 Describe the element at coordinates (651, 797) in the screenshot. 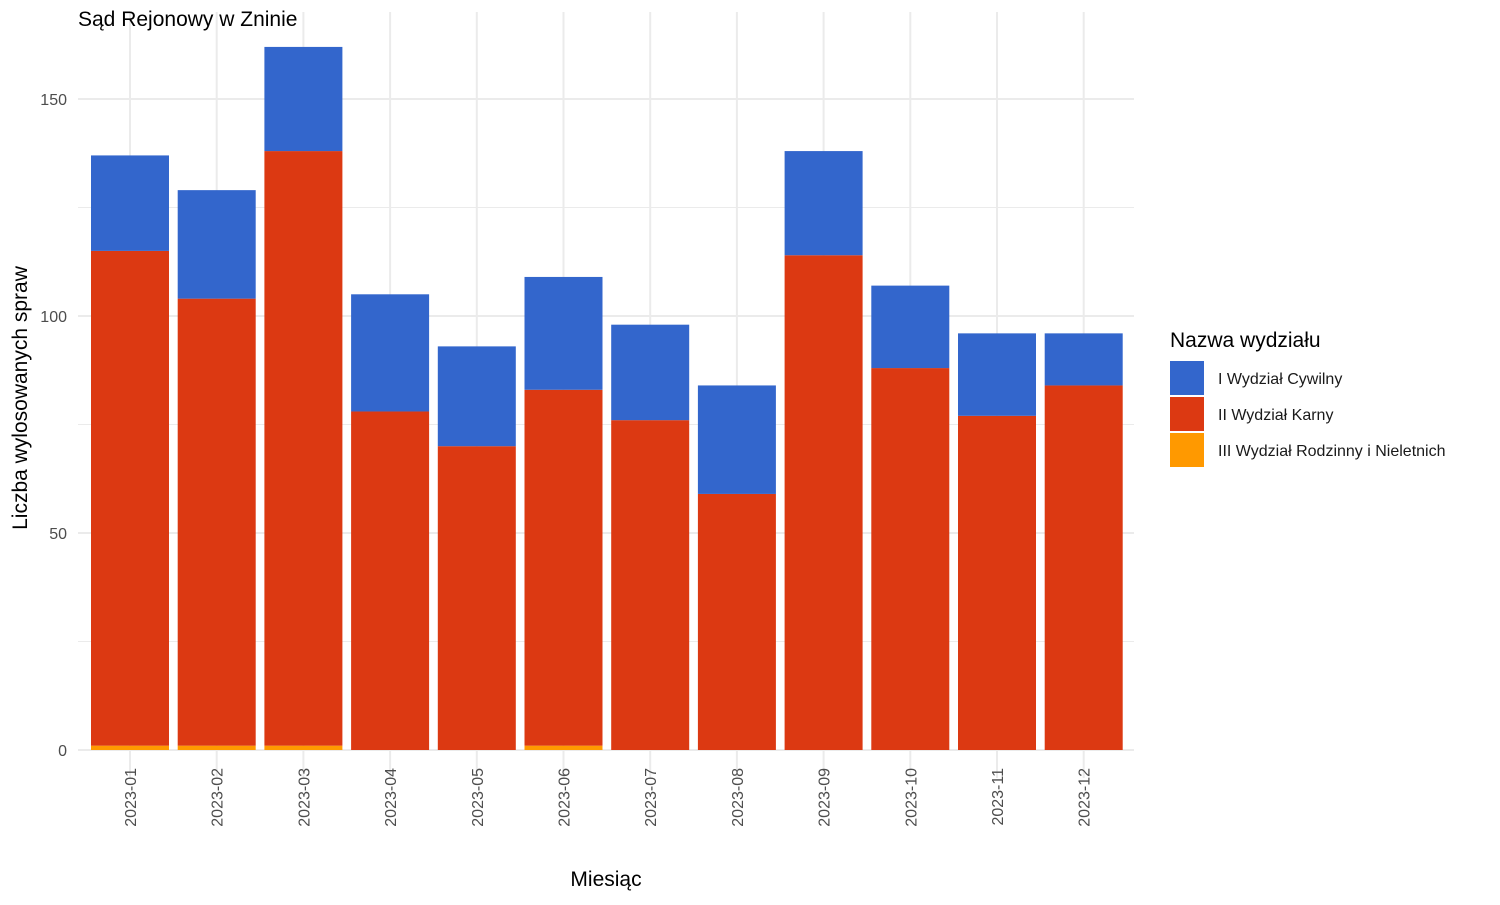

I see `x-tick-label: 2023-07` at that location.